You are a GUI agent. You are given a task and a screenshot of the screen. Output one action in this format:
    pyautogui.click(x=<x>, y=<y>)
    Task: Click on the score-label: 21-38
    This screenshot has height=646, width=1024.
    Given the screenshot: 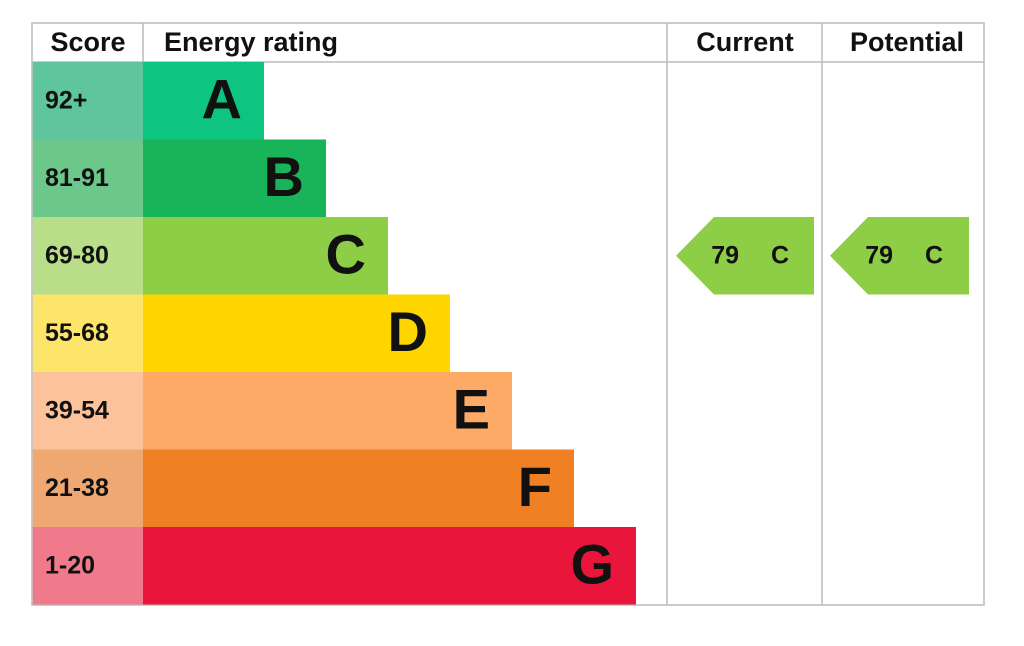 What is the action you would take?
    pyautogui.click(x=77, y=488)
    